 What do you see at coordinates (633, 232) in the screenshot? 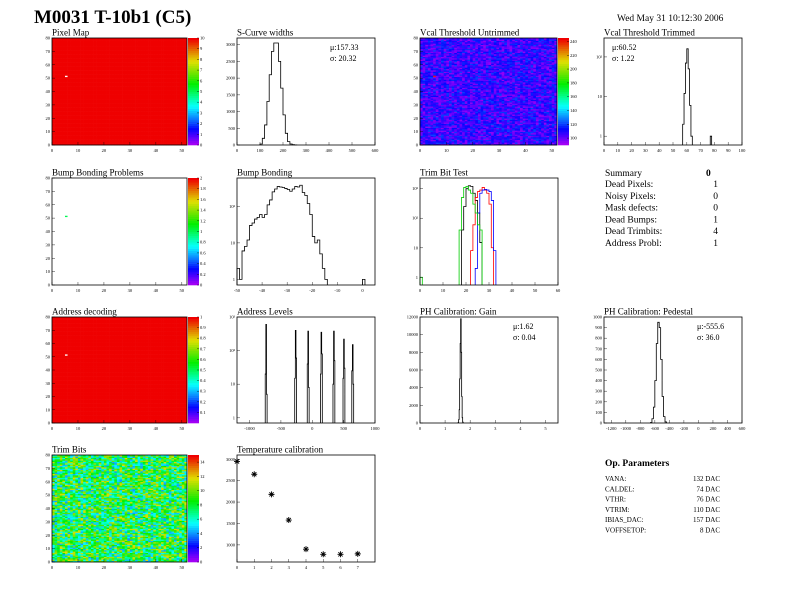
I see `summary-row-label: Dead Trimbits:` at bounding box center [633, 232].